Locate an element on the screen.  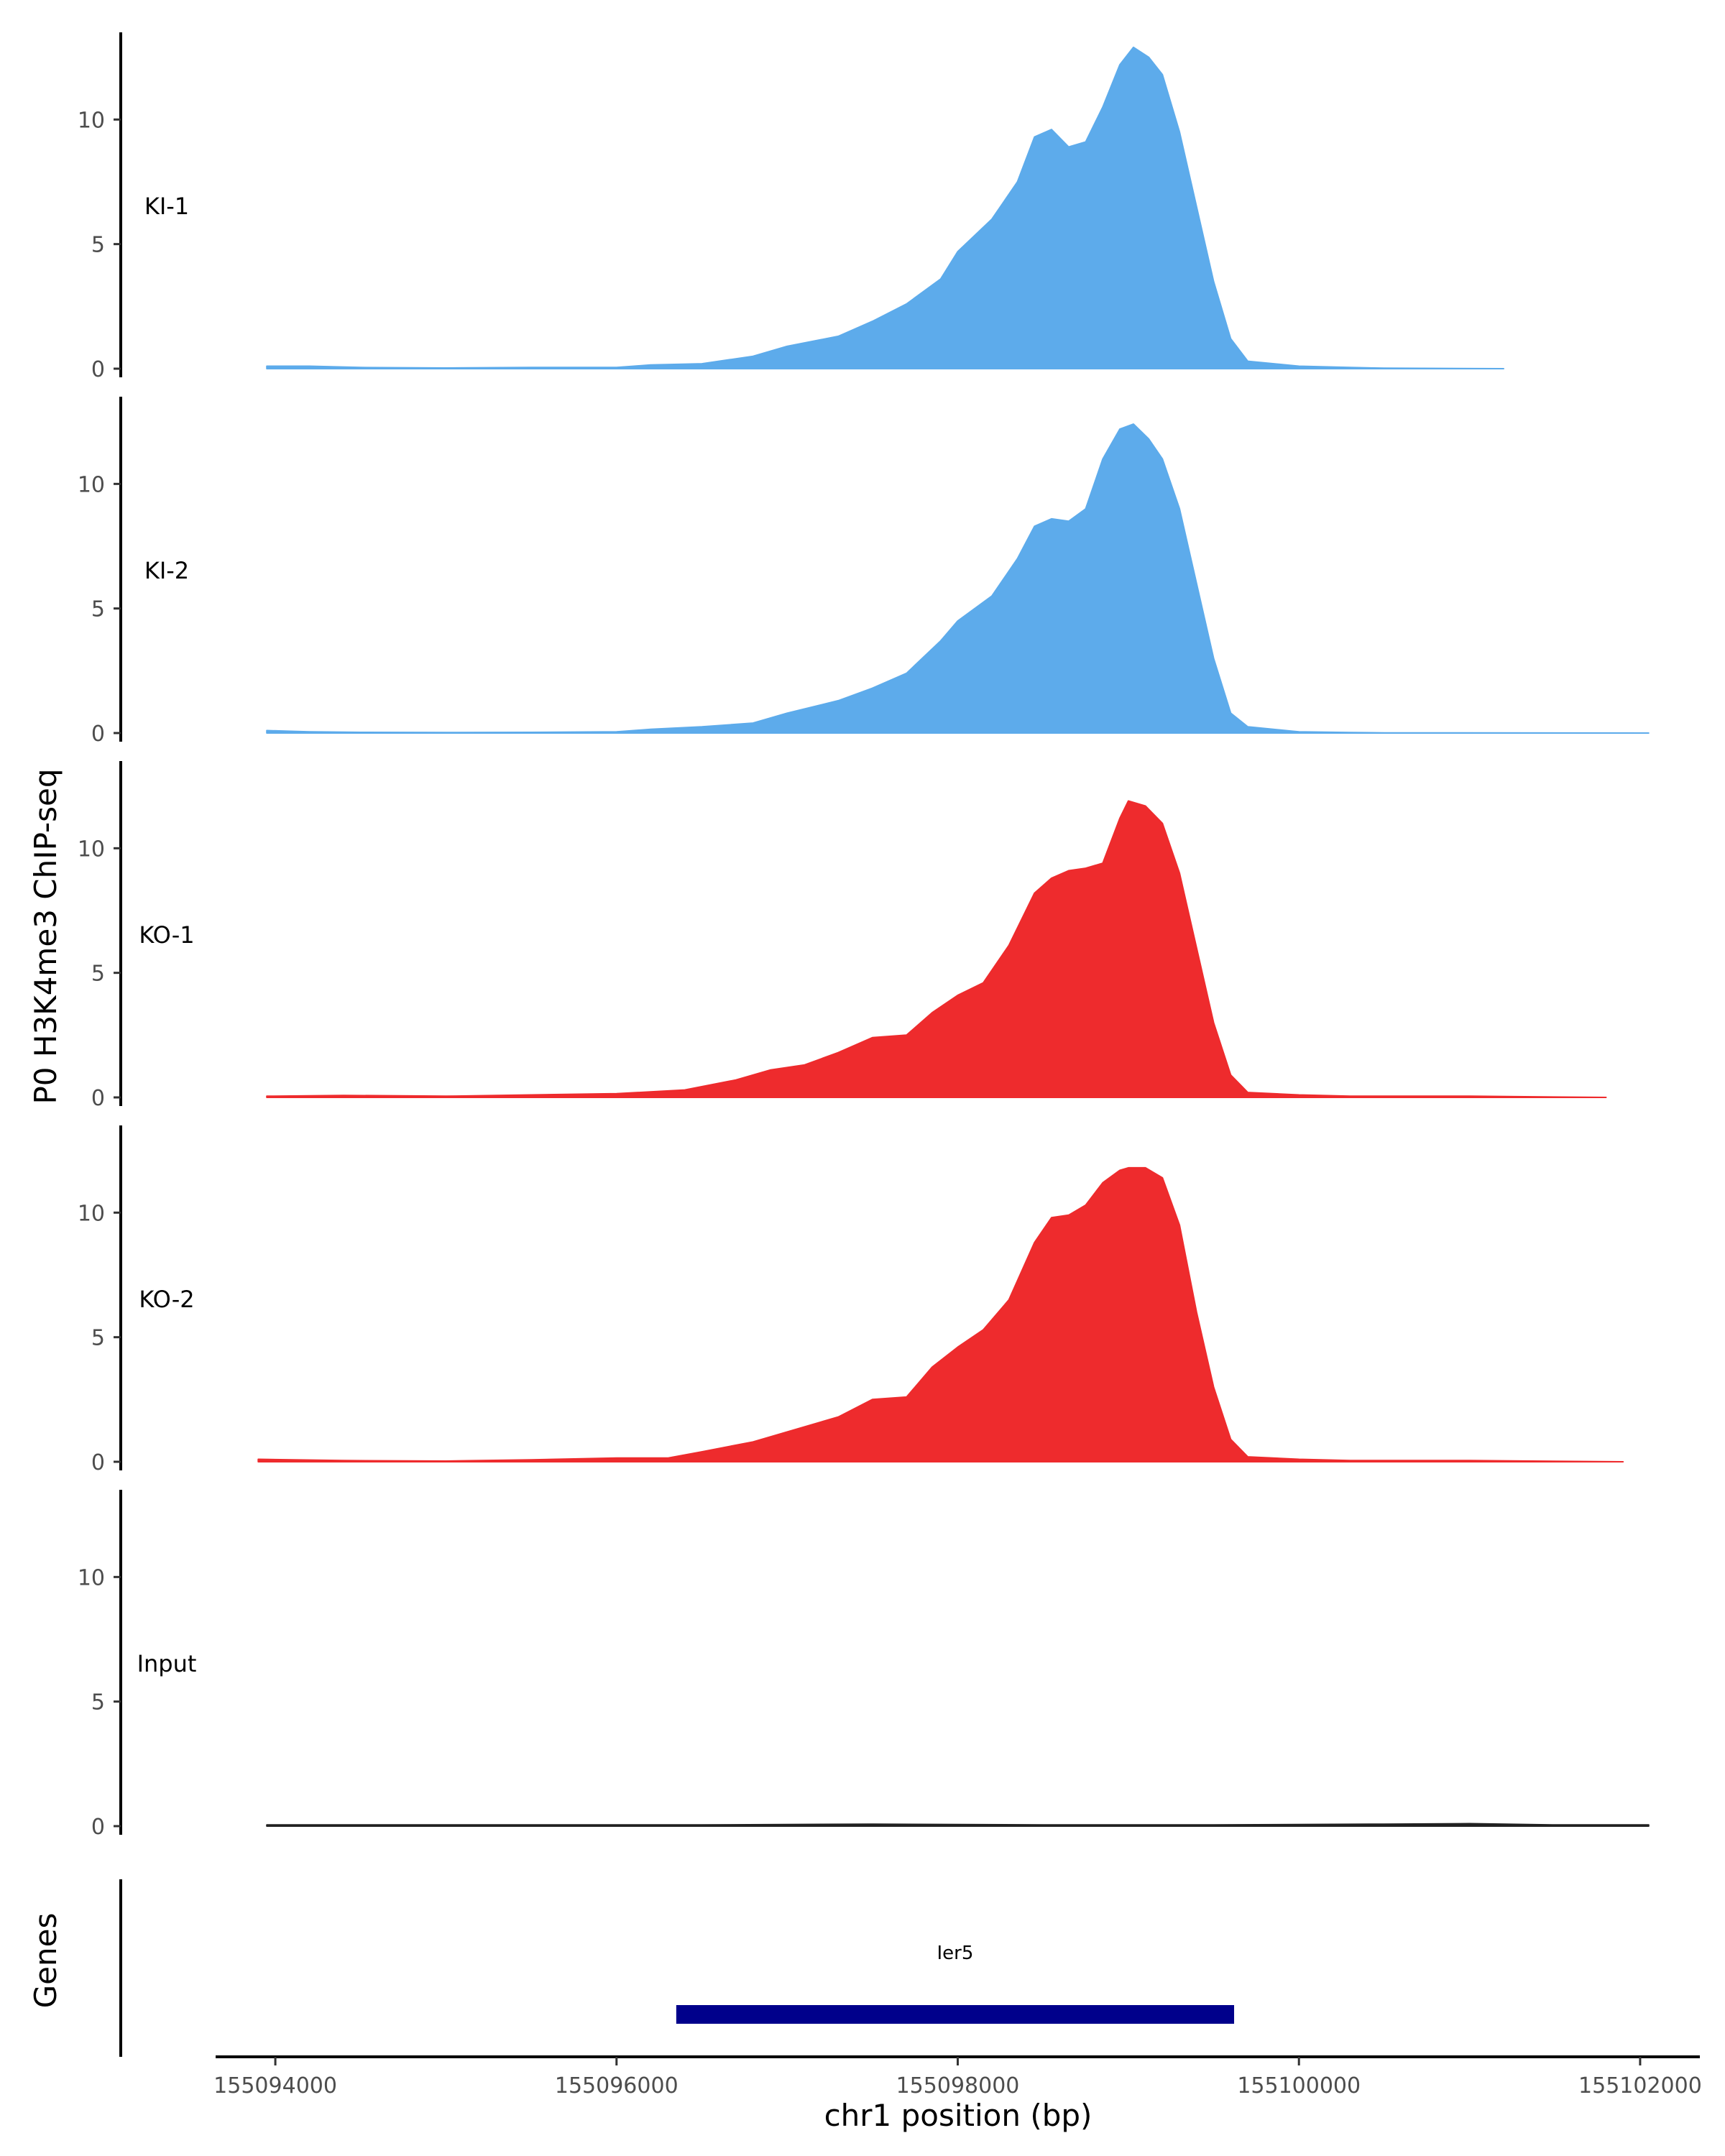
track-label: KI-1 is located at coordinates (166, 206).